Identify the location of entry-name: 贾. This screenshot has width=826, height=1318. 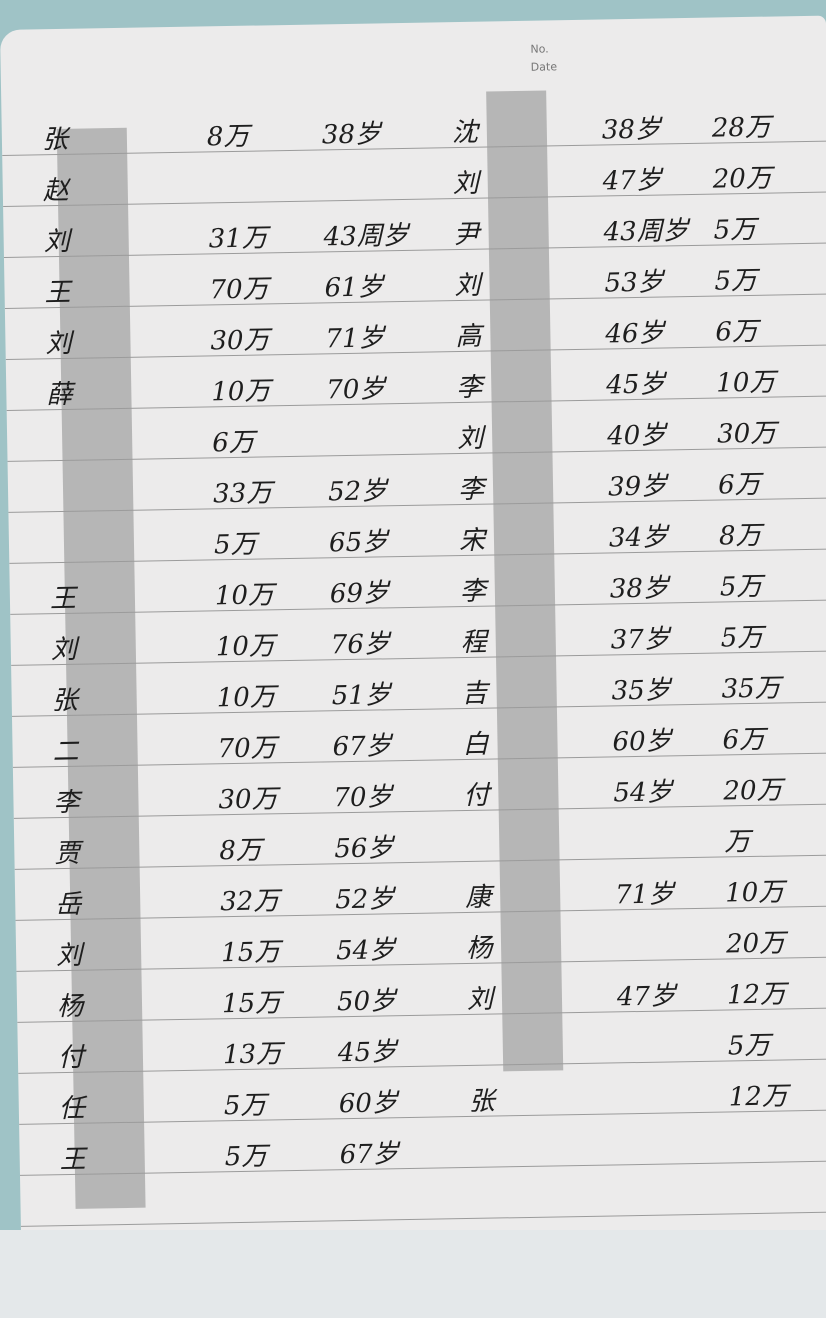
(67, 854).